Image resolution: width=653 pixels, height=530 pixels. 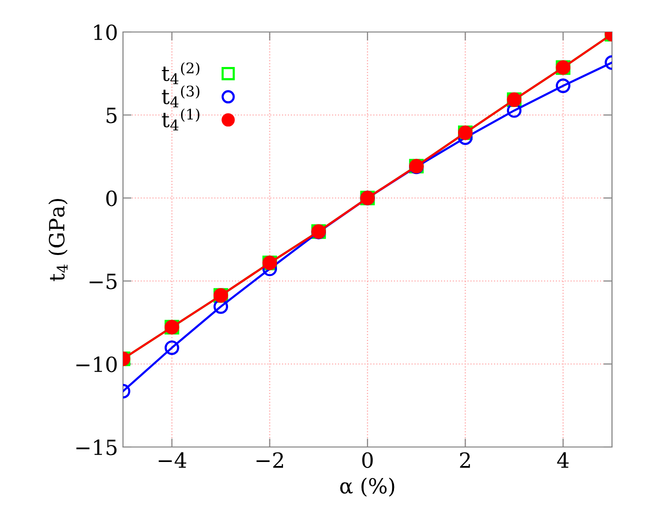 I want to click on x-axis-title: α (%), so click(x=367, y=487).